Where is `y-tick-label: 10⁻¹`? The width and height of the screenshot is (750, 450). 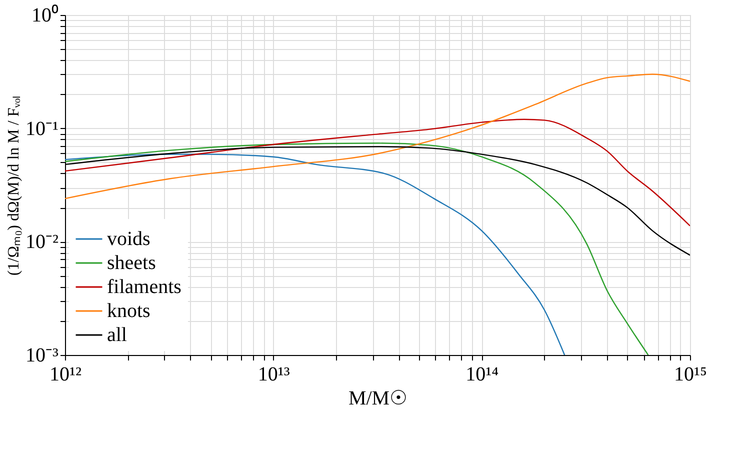
y-tick-label: 10⁻¹ is located at coordinates (42, 129).